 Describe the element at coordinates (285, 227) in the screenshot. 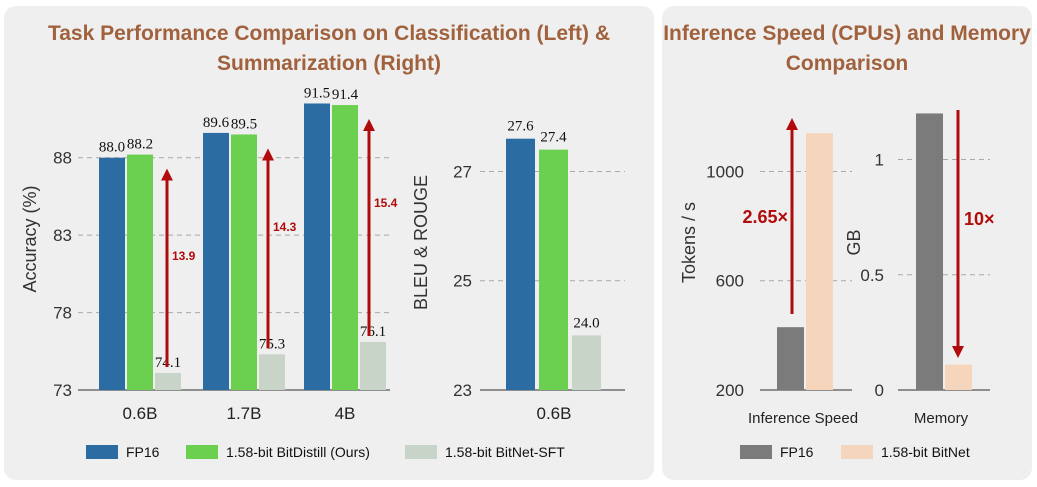

I see `improvement-label: 14.3` at that location.